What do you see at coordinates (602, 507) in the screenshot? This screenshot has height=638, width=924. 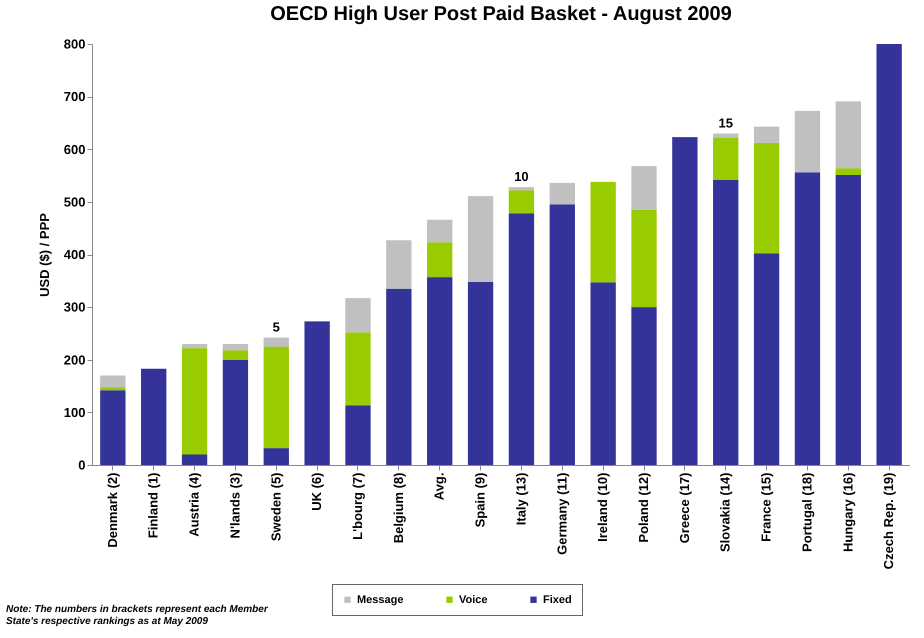 I see `x-tick-label: Ireland (10)` at bounding box center [602, 507].